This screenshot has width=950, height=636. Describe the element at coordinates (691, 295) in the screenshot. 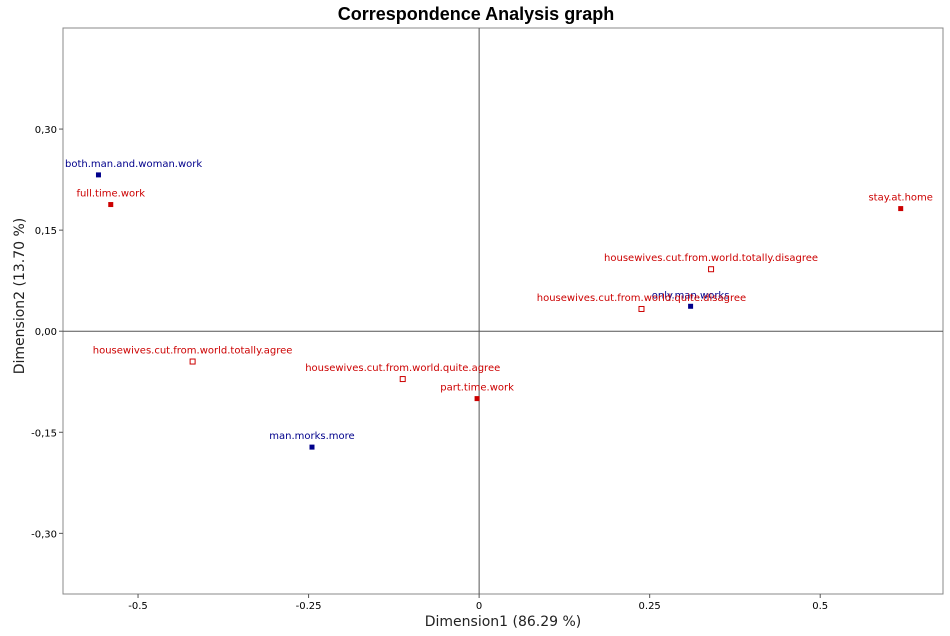

I see `point-label: only.man.works` at that location.